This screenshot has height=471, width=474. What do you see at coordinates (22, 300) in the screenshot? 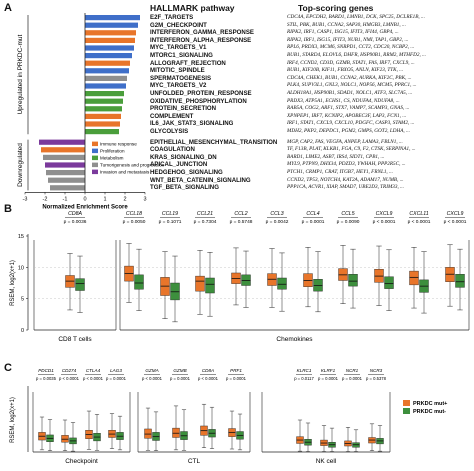
I see `y-tick-label: 5` at bounding box center [22, 300].